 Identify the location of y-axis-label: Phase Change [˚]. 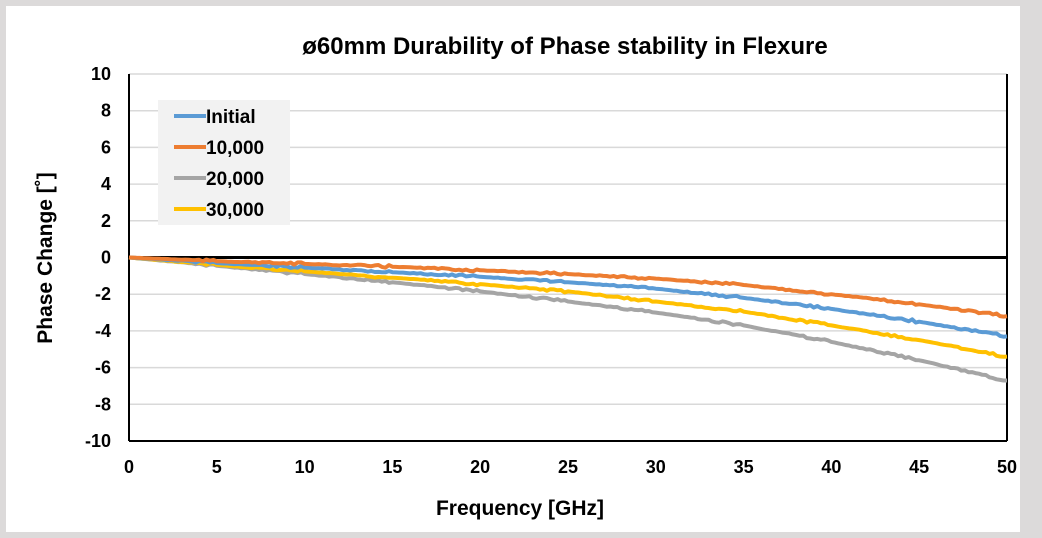
(45, 258).